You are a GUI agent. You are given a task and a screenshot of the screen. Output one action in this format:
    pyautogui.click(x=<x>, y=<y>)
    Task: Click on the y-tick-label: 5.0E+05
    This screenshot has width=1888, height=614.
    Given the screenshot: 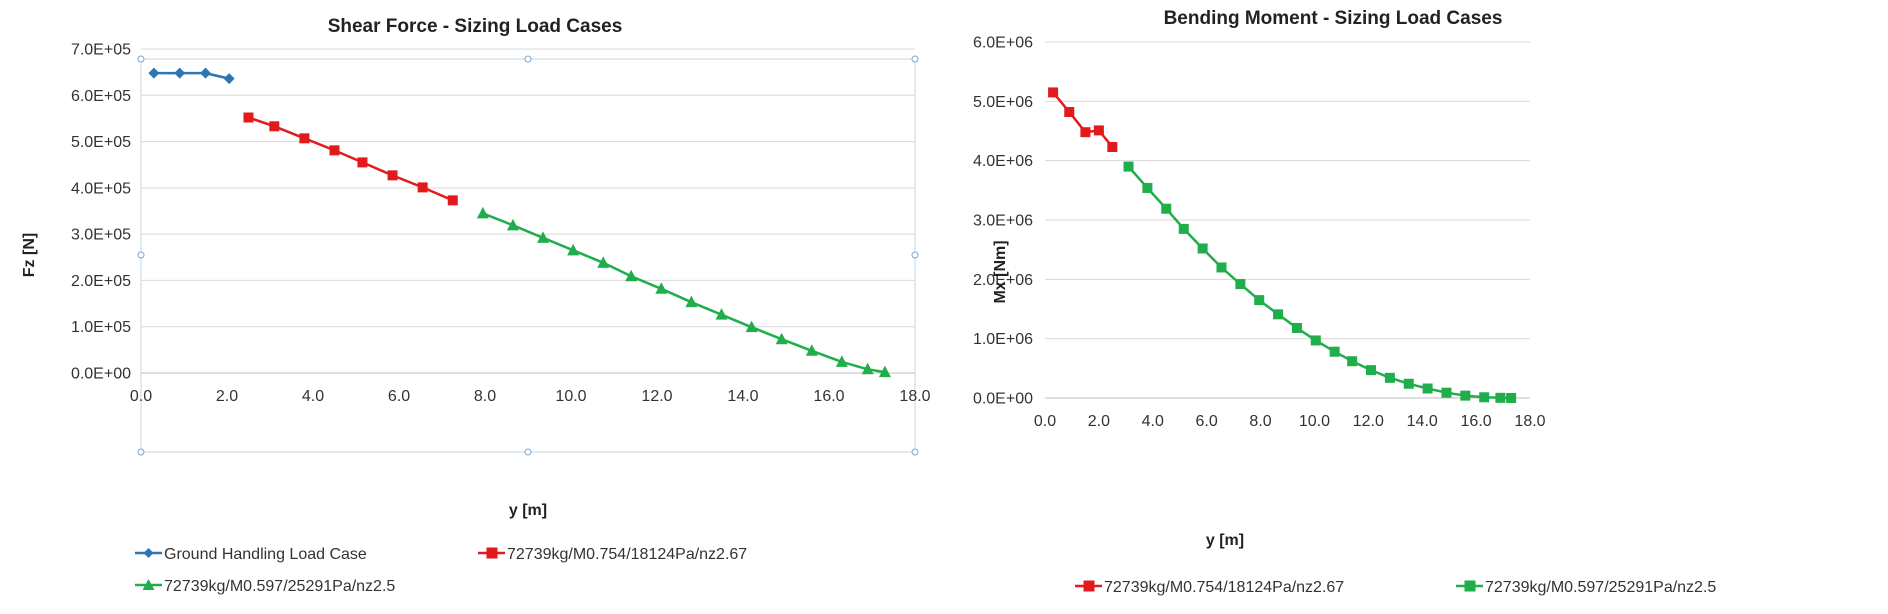 What is the action you would take?
    pyautogui.click(x=101, y=142)
    